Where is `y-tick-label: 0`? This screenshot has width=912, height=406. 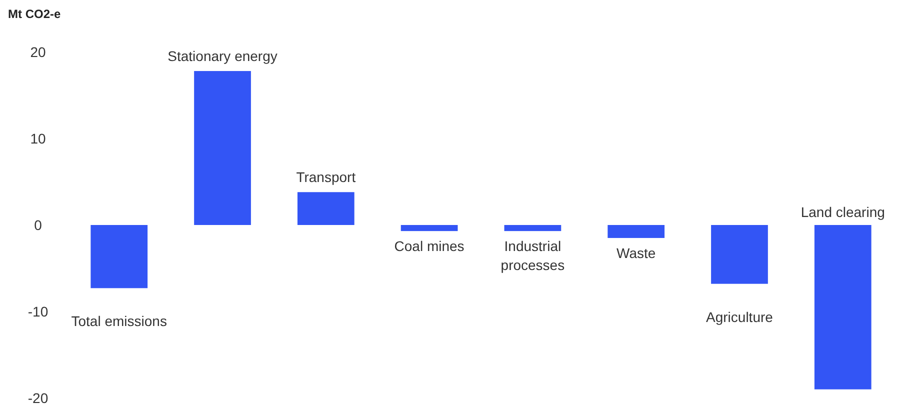
y-tick-label: 0 is located at coordinates (38, 224).